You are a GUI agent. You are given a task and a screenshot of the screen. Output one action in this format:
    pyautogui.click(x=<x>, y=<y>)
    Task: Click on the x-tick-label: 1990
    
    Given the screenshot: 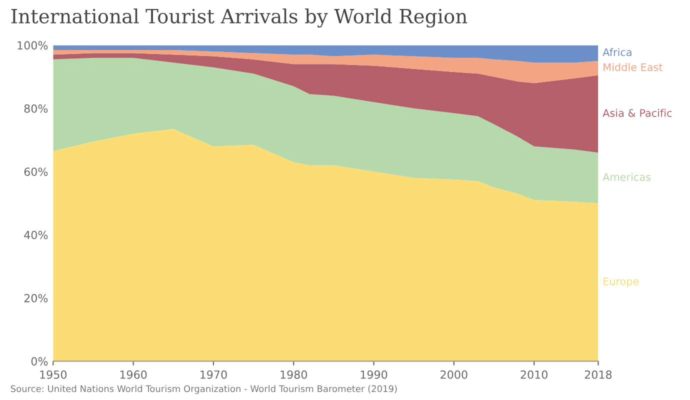 What is the action you would take?
    pyautogui.click(x=374, y=374)
    